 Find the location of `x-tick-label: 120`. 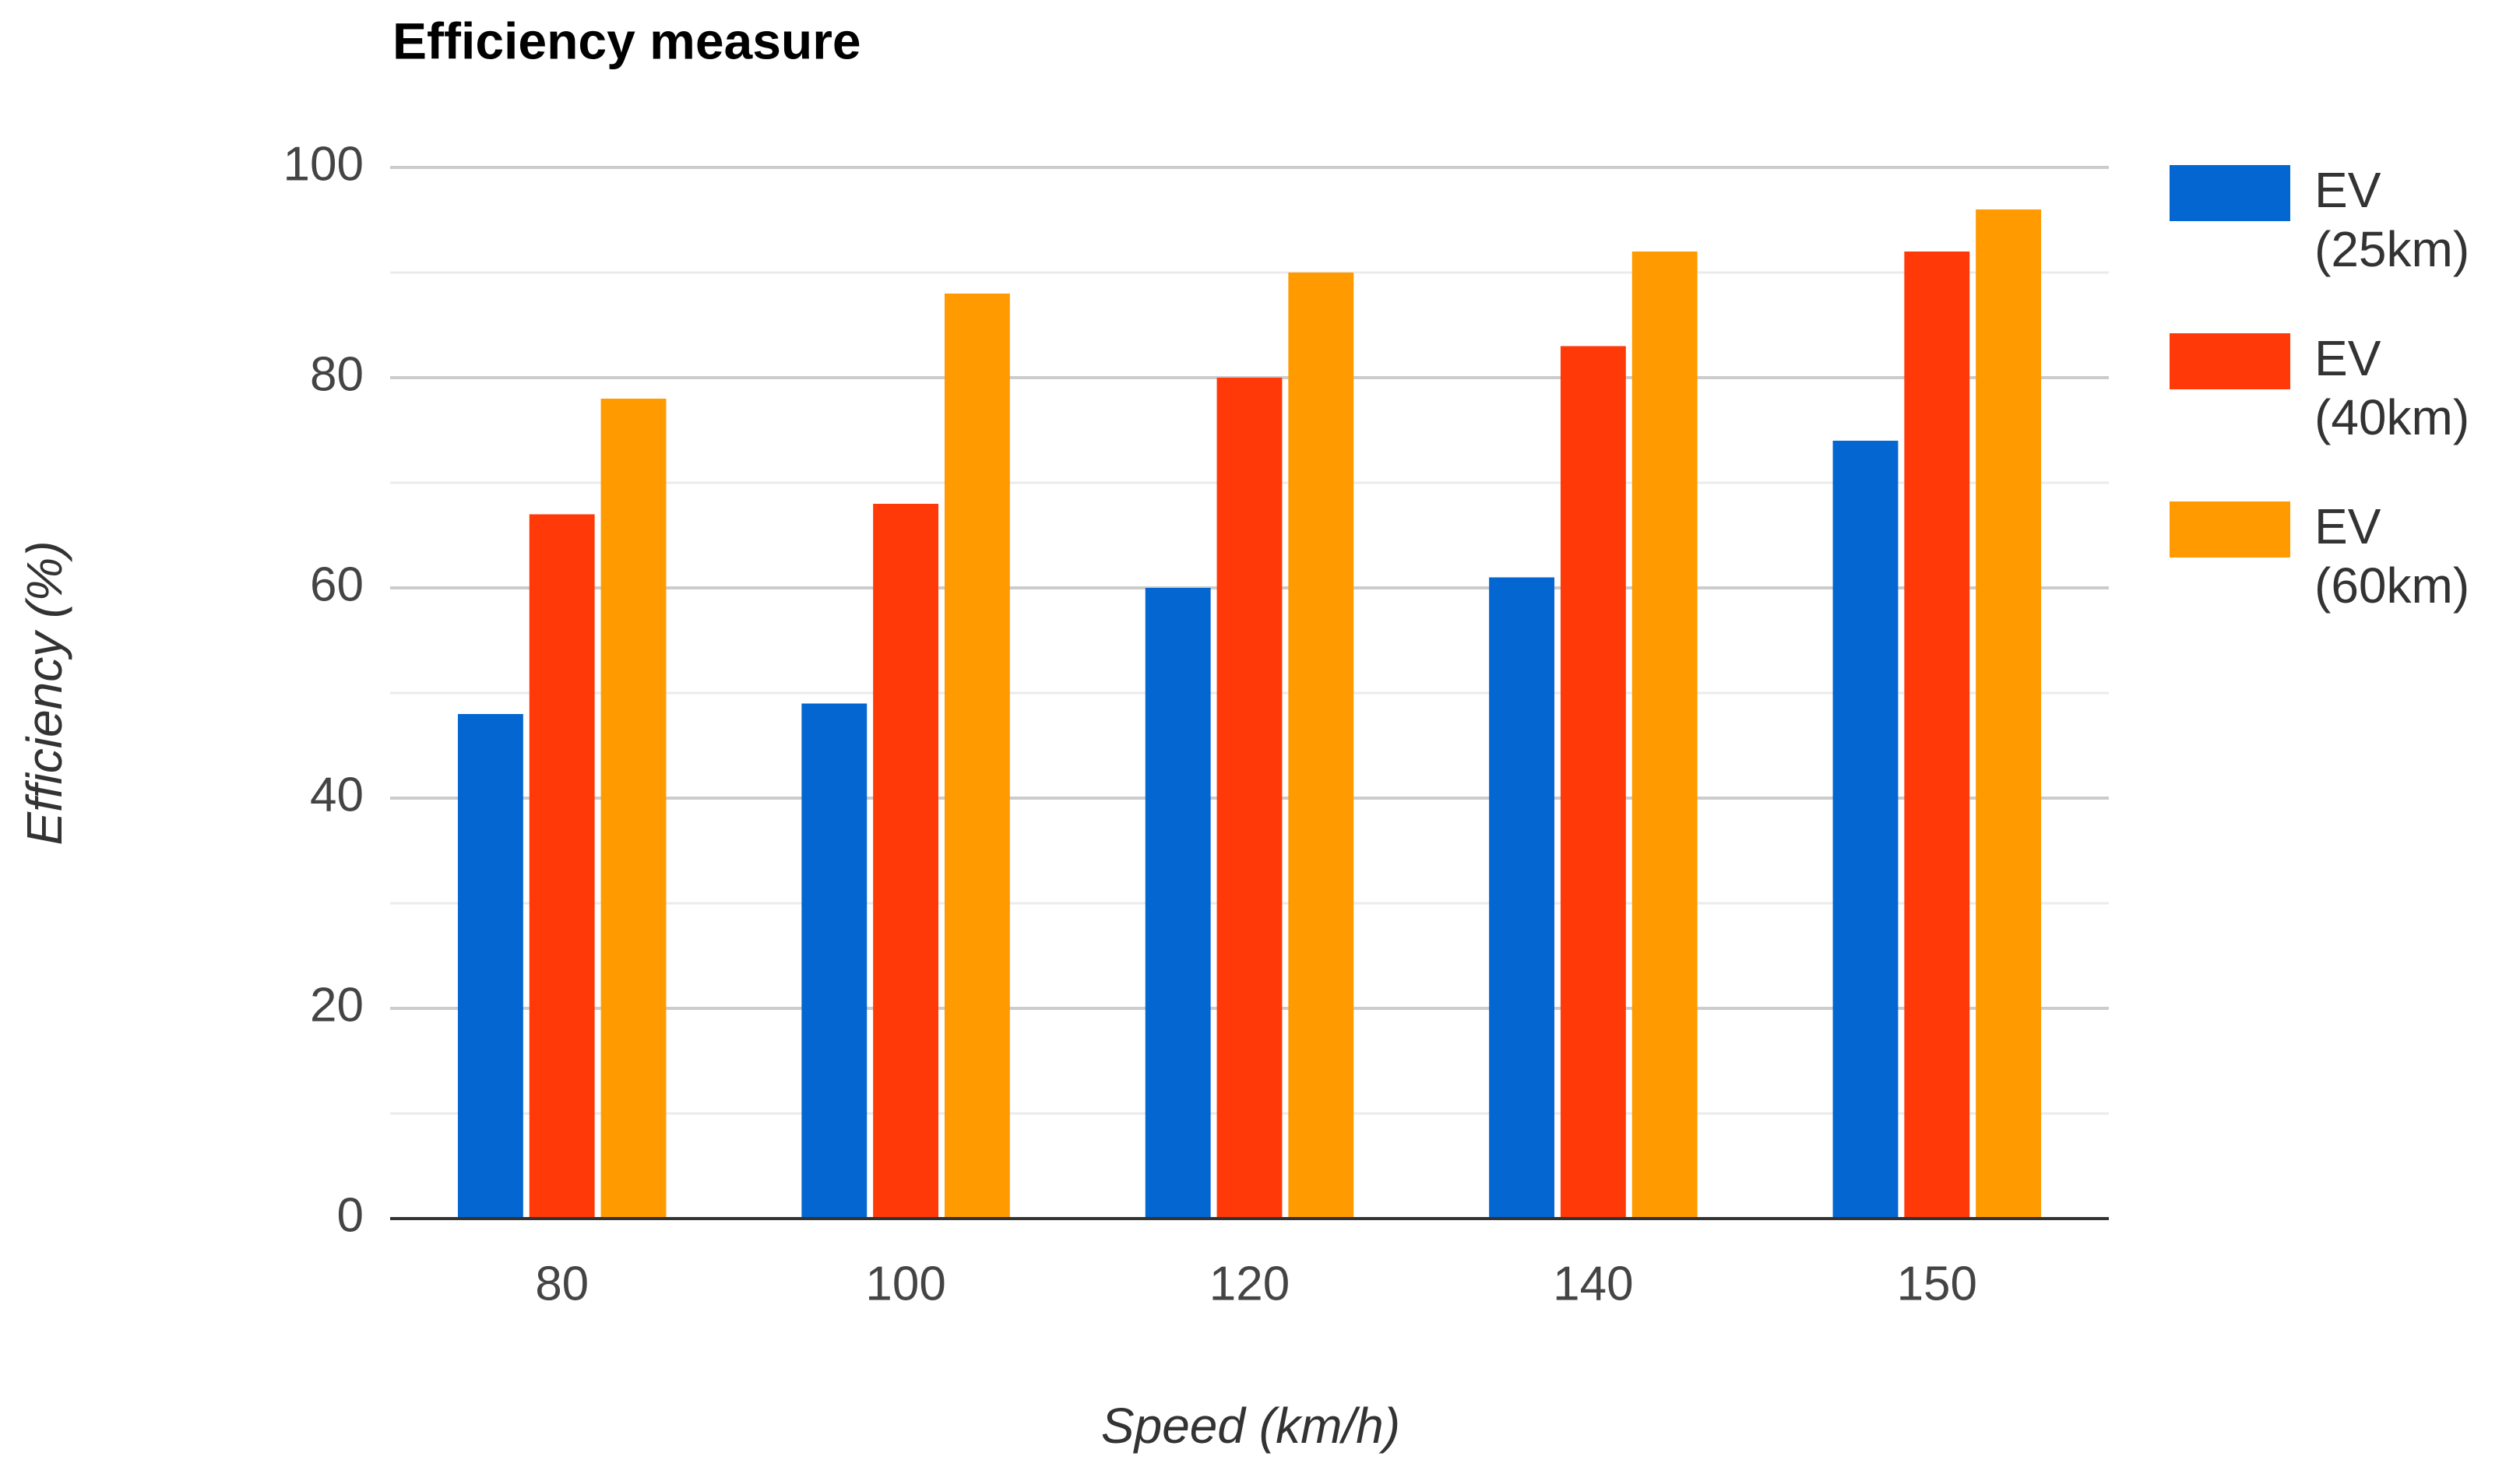

x-tick-label: 120 is located at coordinates (1249, 1284).